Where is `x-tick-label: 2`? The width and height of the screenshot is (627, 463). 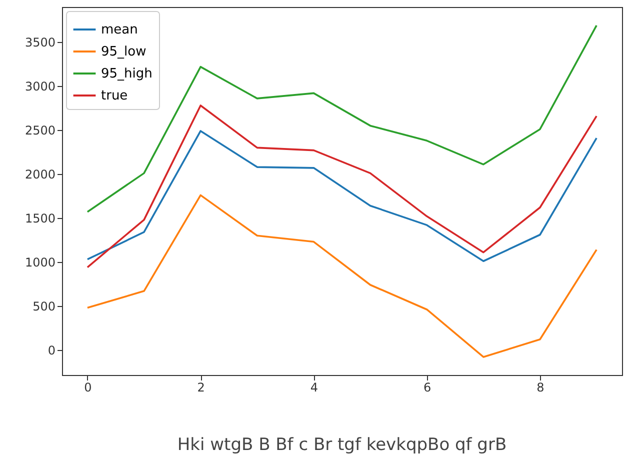
x-tick-label: 2 is located at coordinates (201, 387).